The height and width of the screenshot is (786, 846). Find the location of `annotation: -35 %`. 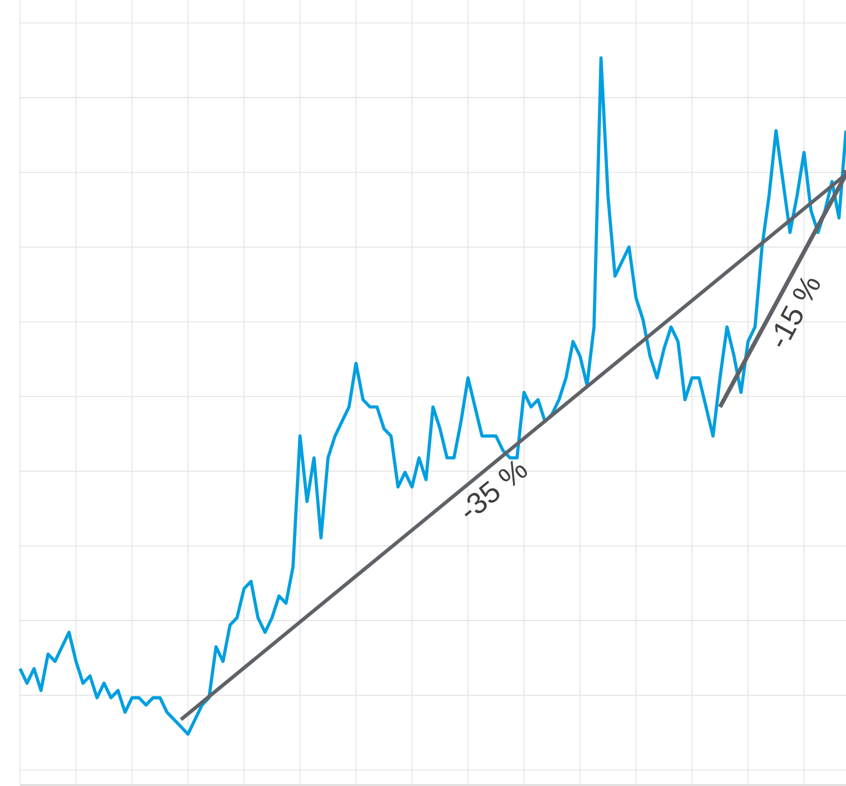

annotation: -35 % is located at coordinates (495, 488).